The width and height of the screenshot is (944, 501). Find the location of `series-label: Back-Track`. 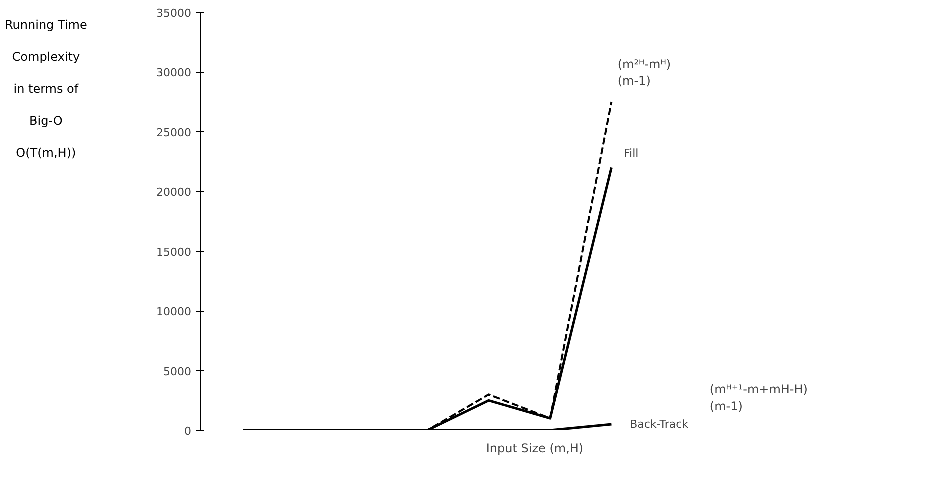

series-label: Back-Track is located at coordinates (660, 425).